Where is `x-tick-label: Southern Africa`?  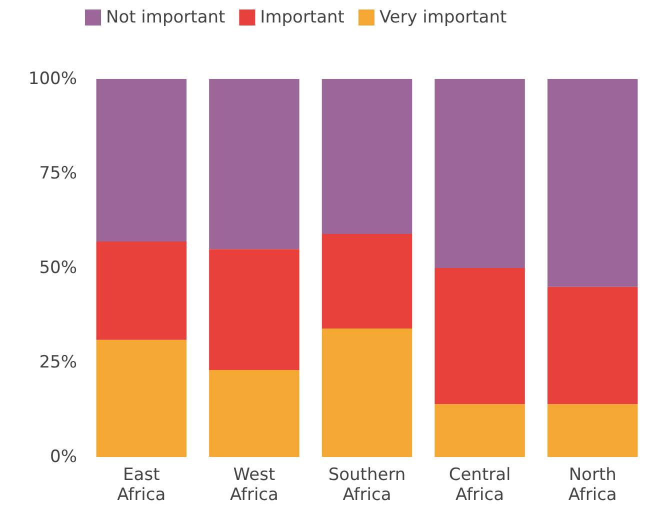
x-tick-label: Southern Africa is located at coordinates (367, 485).